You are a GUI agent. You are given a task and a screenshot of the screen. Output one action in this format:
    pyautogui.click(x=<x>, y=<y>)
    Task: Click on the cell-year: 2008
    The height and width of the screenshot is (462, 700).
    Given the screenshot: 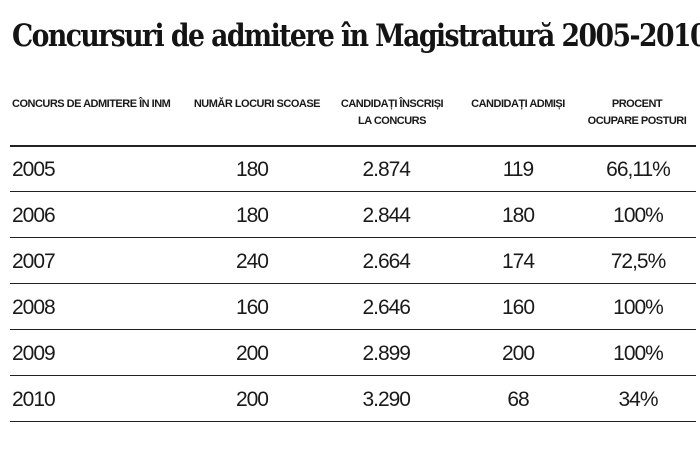 What is the action you would take?
    pyautogui.click(x=34, y=307)
    